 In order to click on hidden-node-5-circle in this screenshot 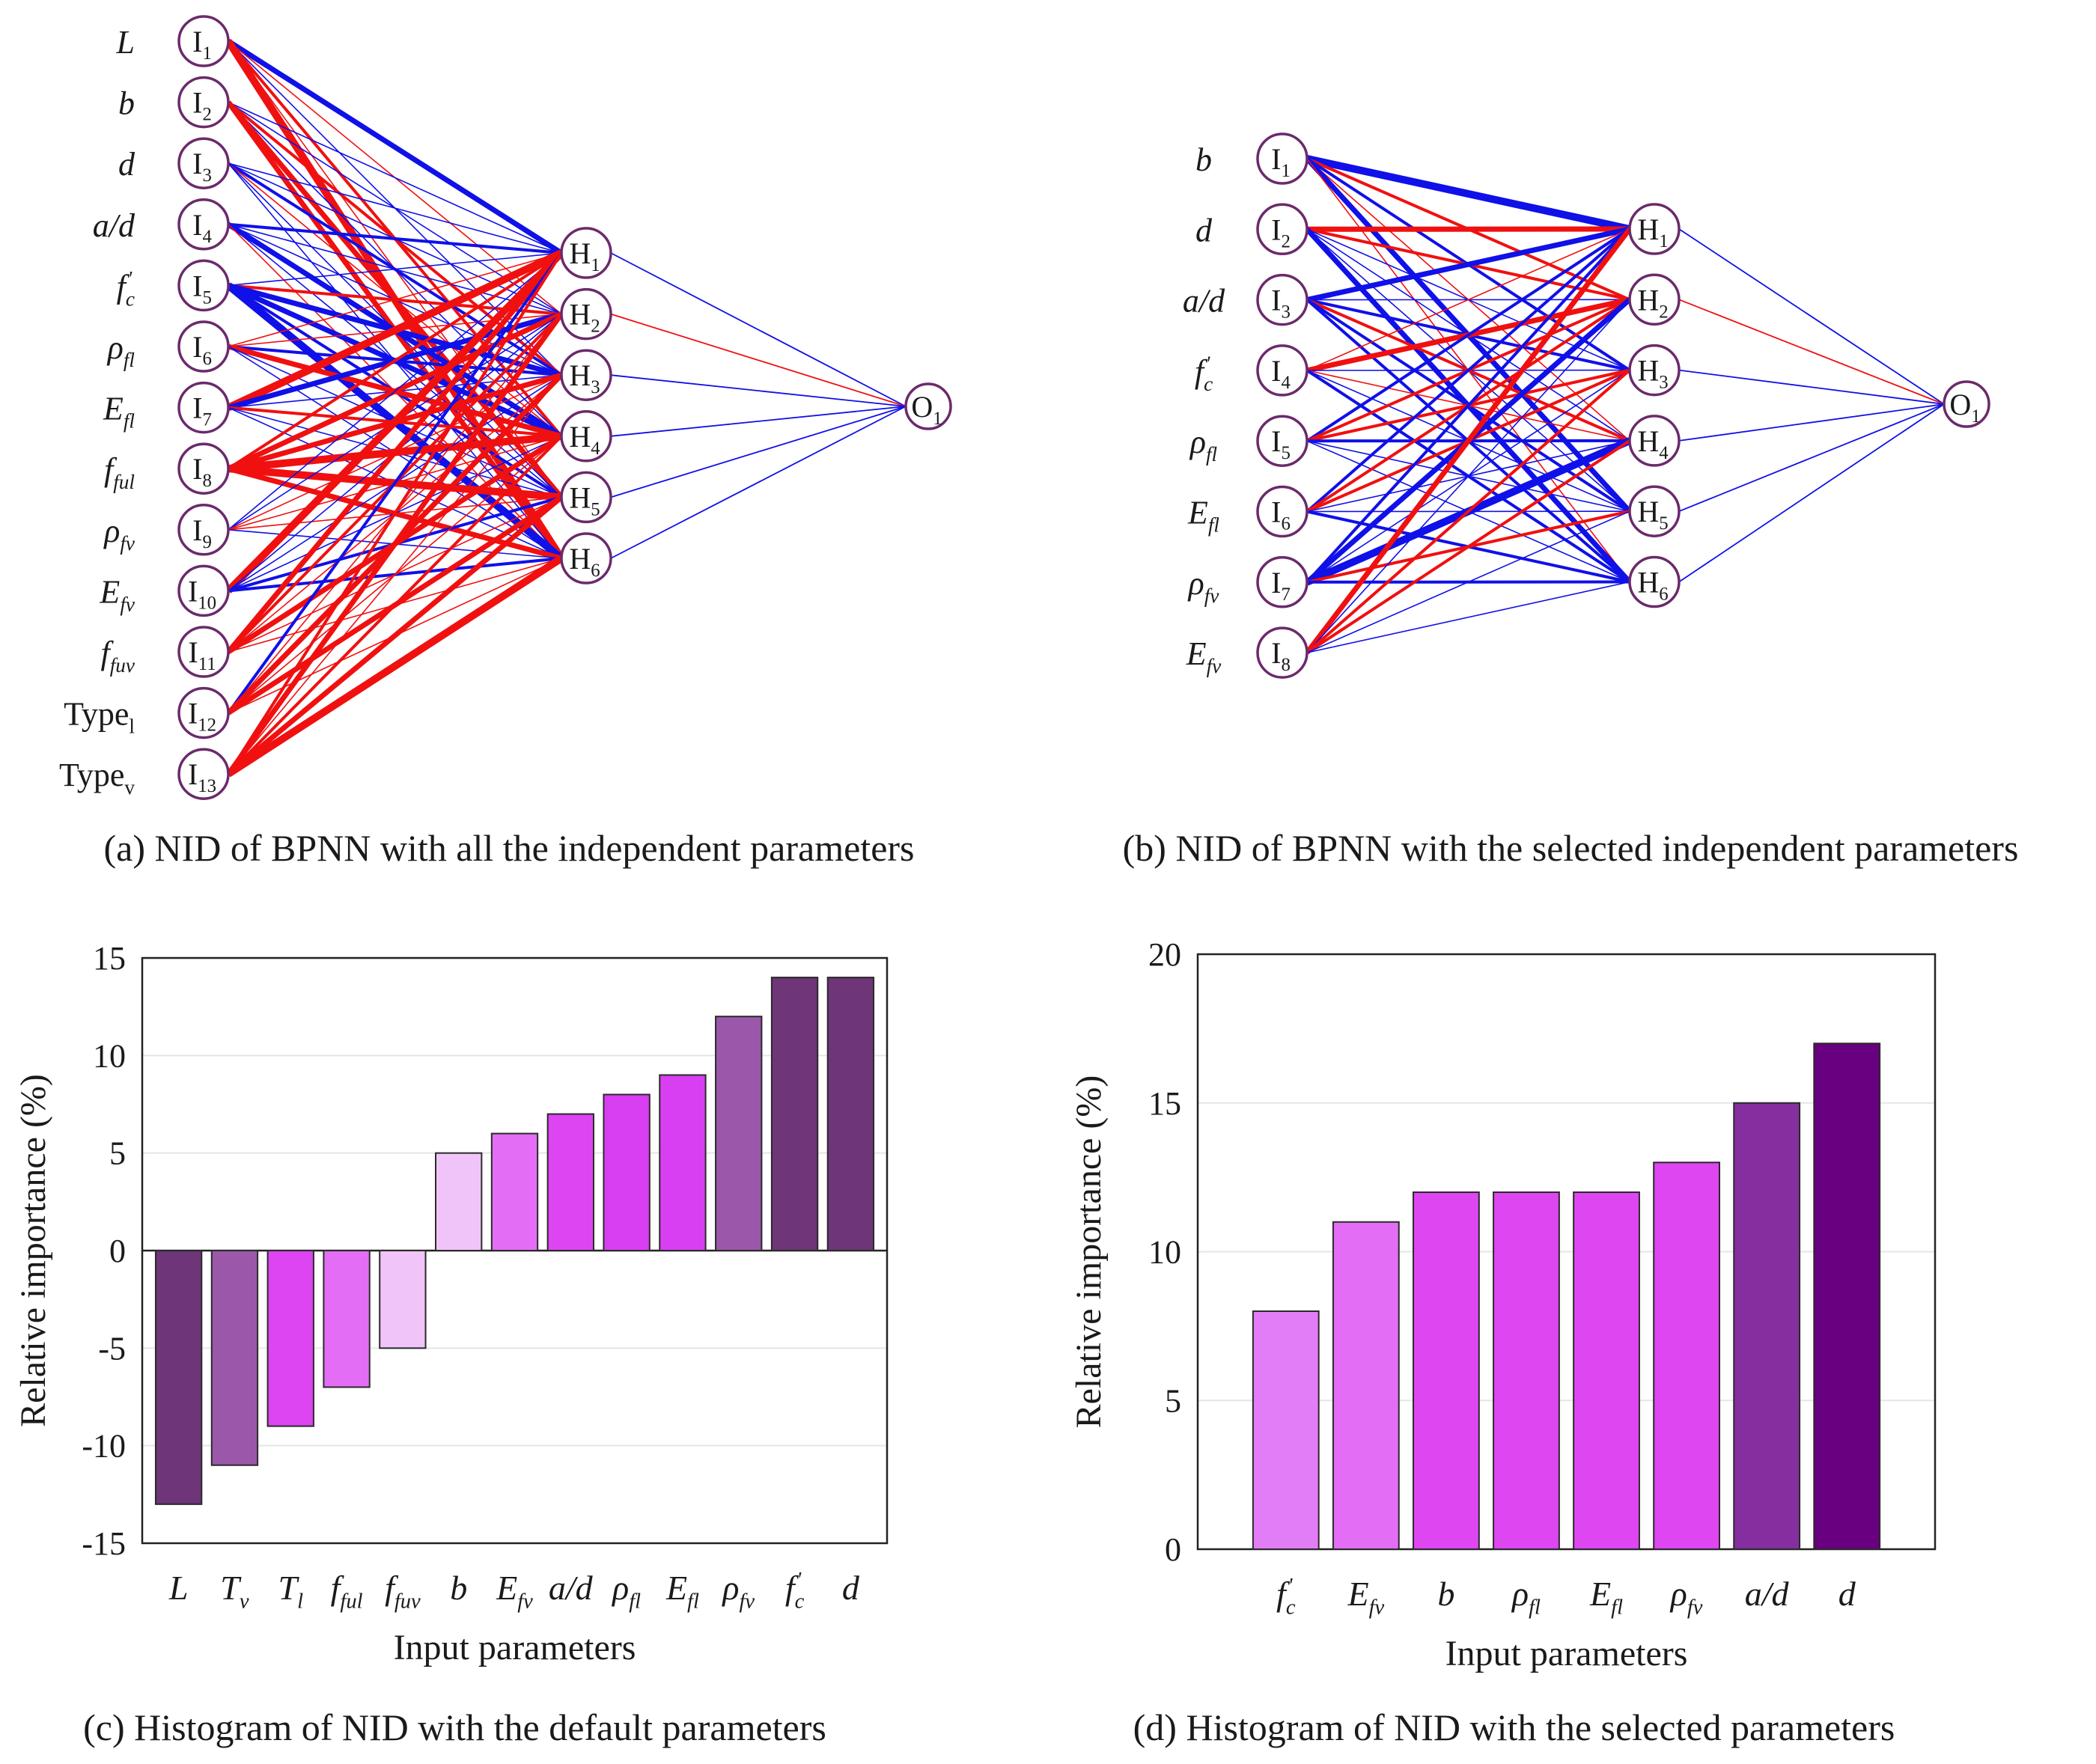, I will do `click(1654, 511)`.